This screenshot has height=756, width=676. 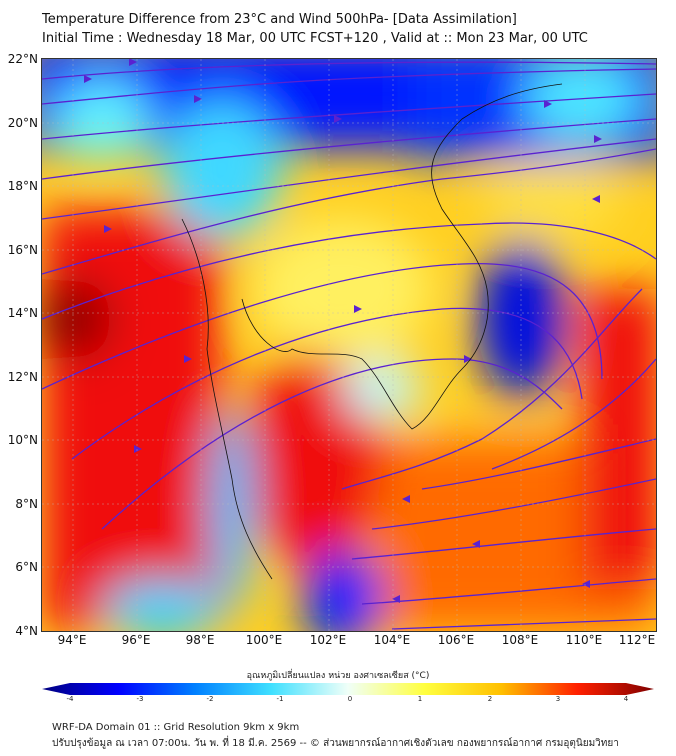 What do you see at coordinates (584, 640) in the screenshot?
I see `lon-label: 110°E` at bounding box center [584, 640].